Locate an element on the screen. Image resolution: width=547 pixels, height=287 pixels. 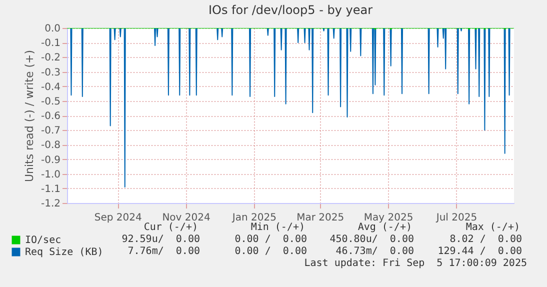
x-tick-label: Sep 2024 is located at coordinates (118, 218).